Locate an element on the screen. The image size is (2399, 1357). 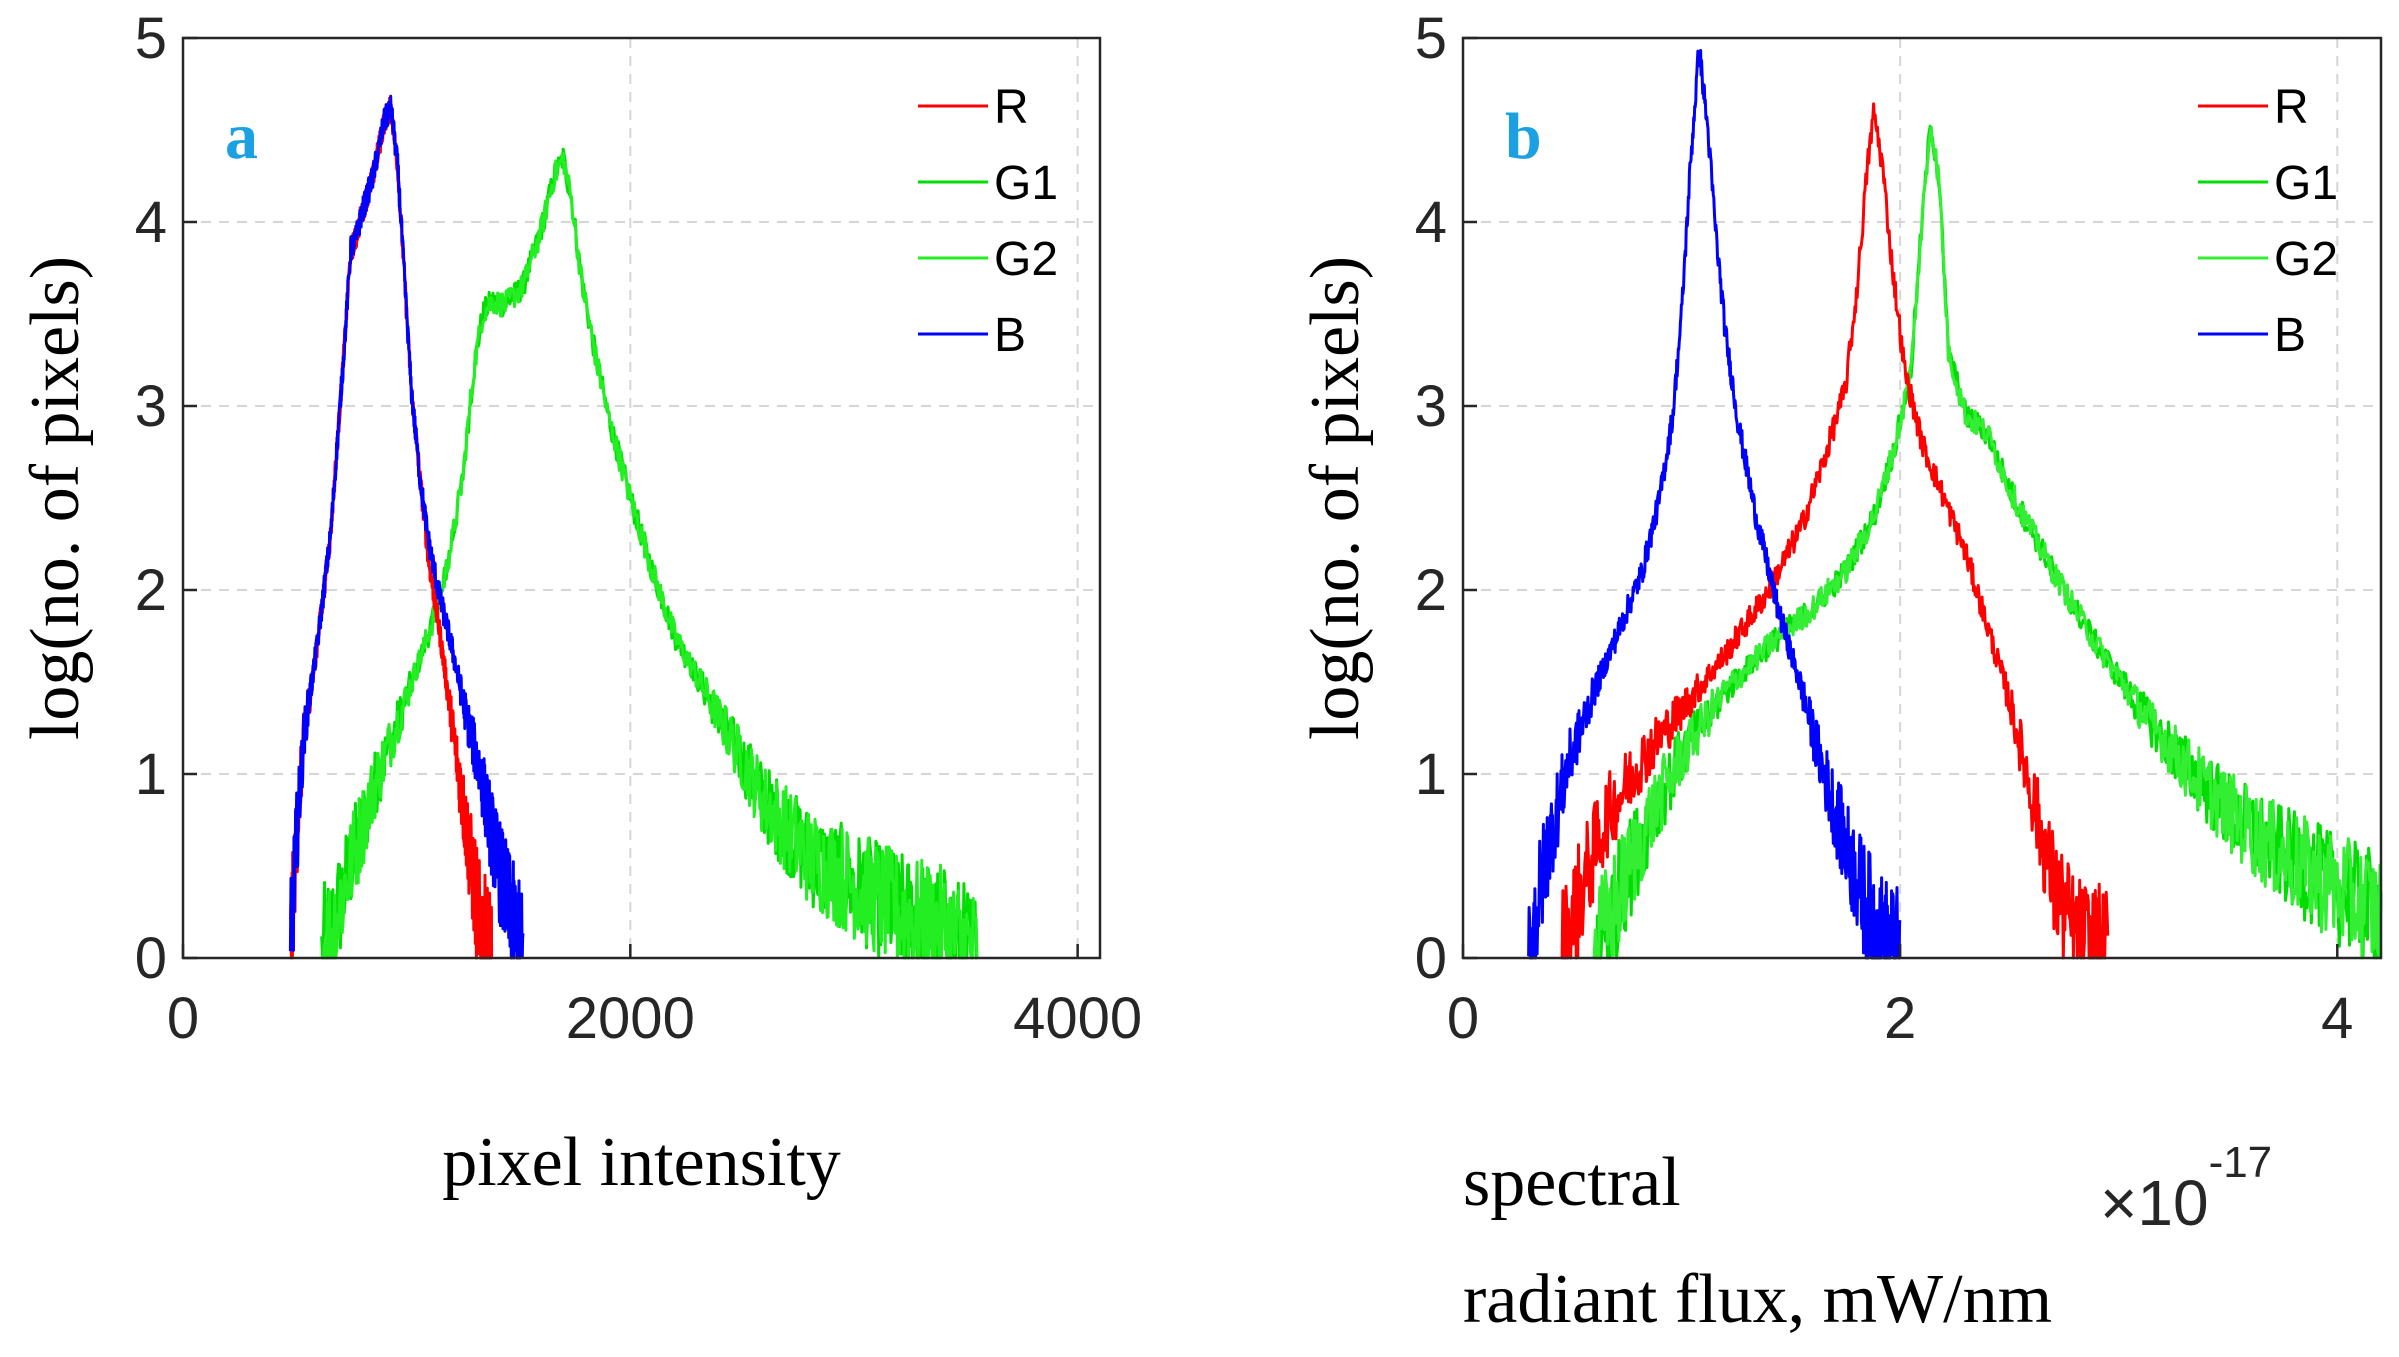
axis-multiplier-base: ×10 is located at coordinates (2154, 1203).